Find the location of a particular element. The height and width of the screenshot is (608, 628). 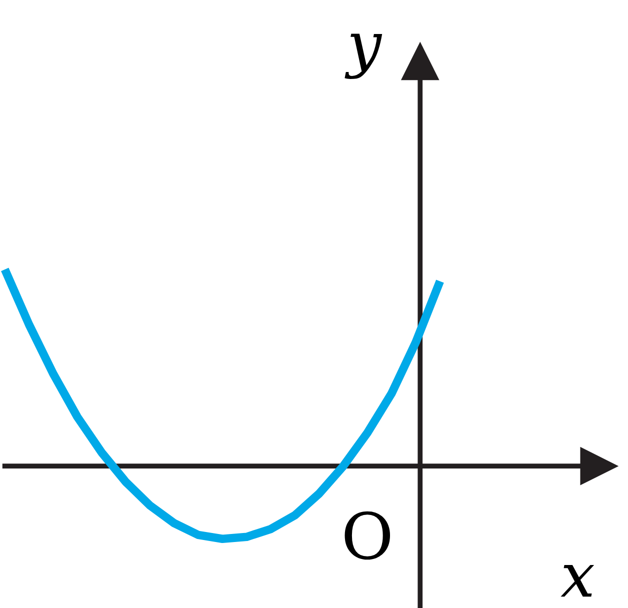

x-axis-title: x is located at coordinates (577, 580).